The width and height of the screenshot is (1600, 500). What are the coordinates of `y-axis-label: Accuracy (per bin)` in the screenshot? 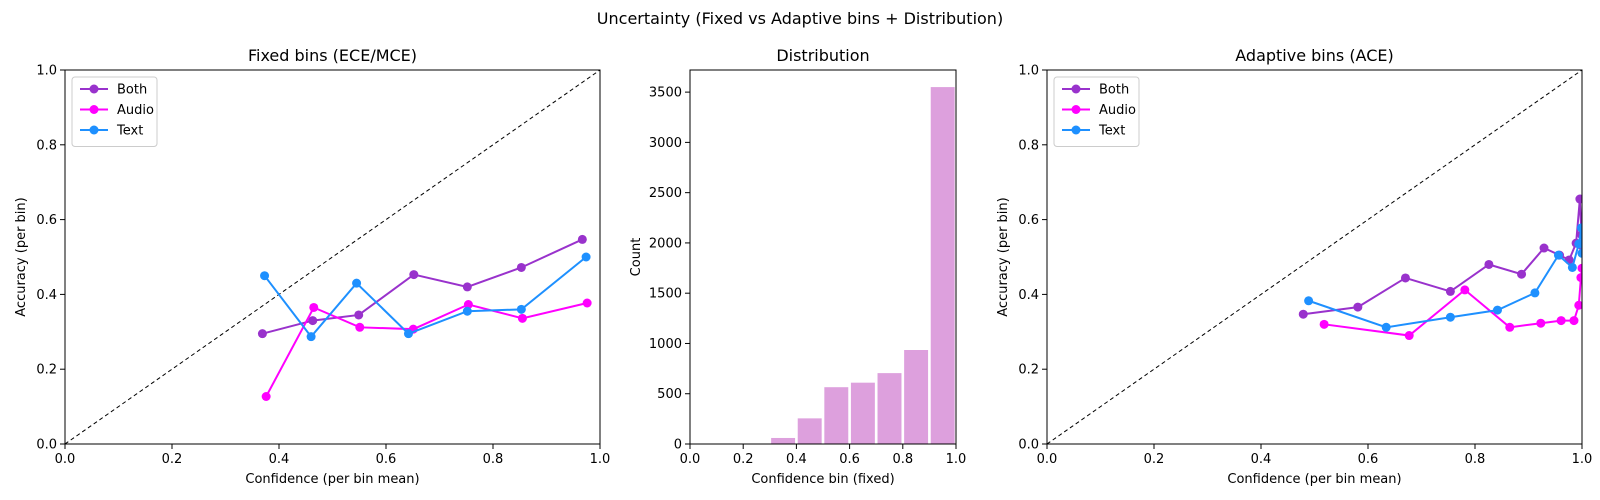 It's located at (21, 256).